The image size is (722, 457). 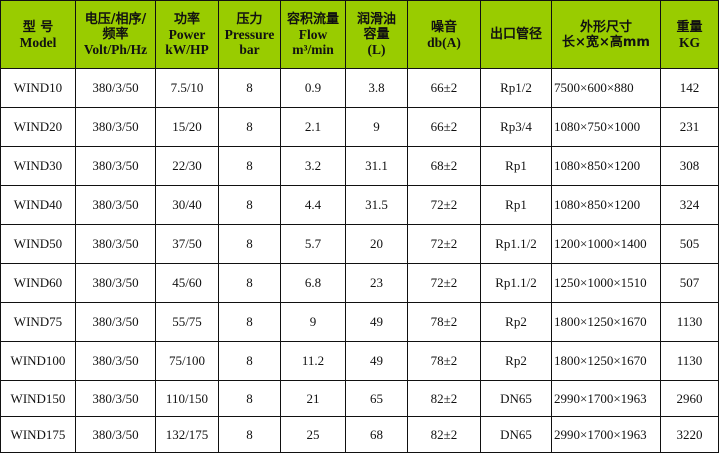 I want to click on header-line: db(A), so click(x=444, y=42).